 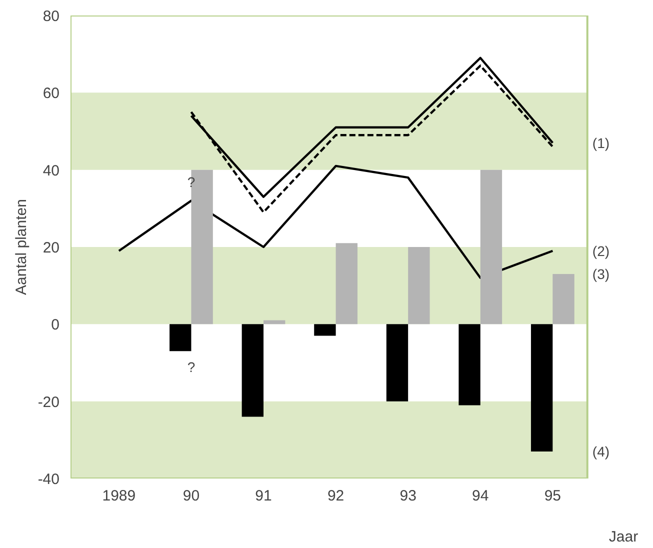 I want to click on line-series, so click(x=336, y=221).